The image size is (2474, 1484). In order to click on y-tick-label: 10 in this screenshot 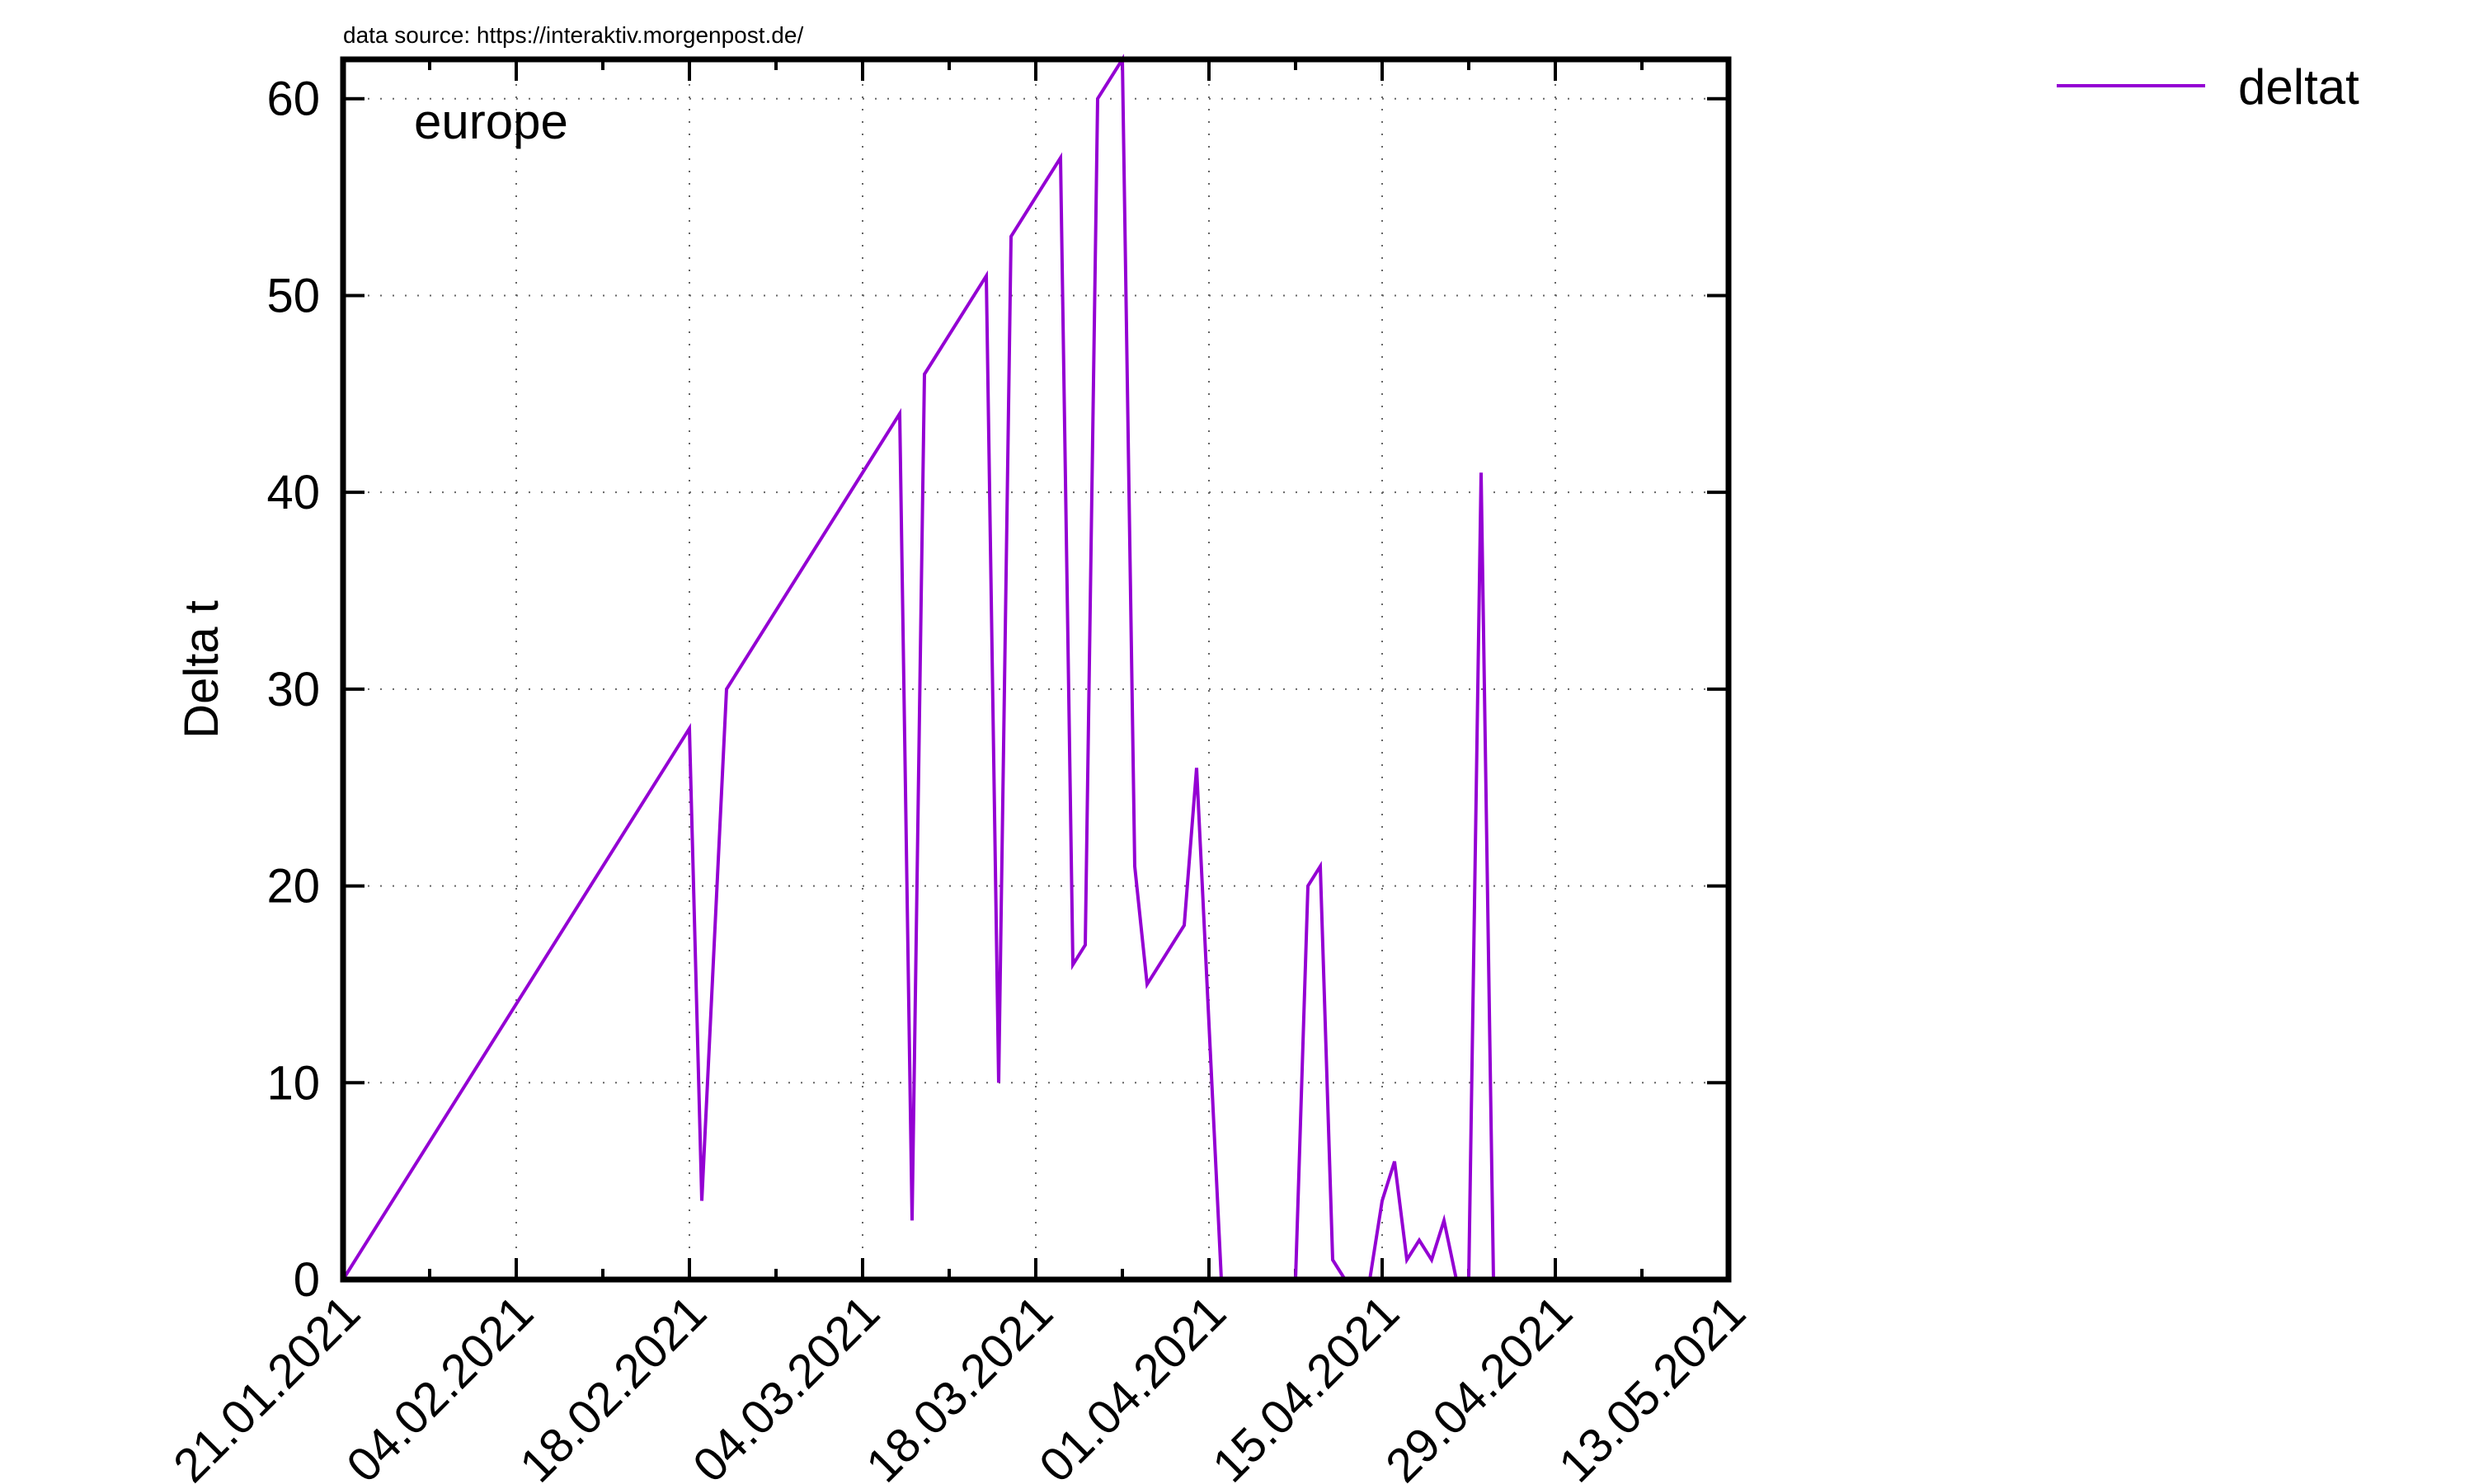, I will do `click(293, 1083)`.